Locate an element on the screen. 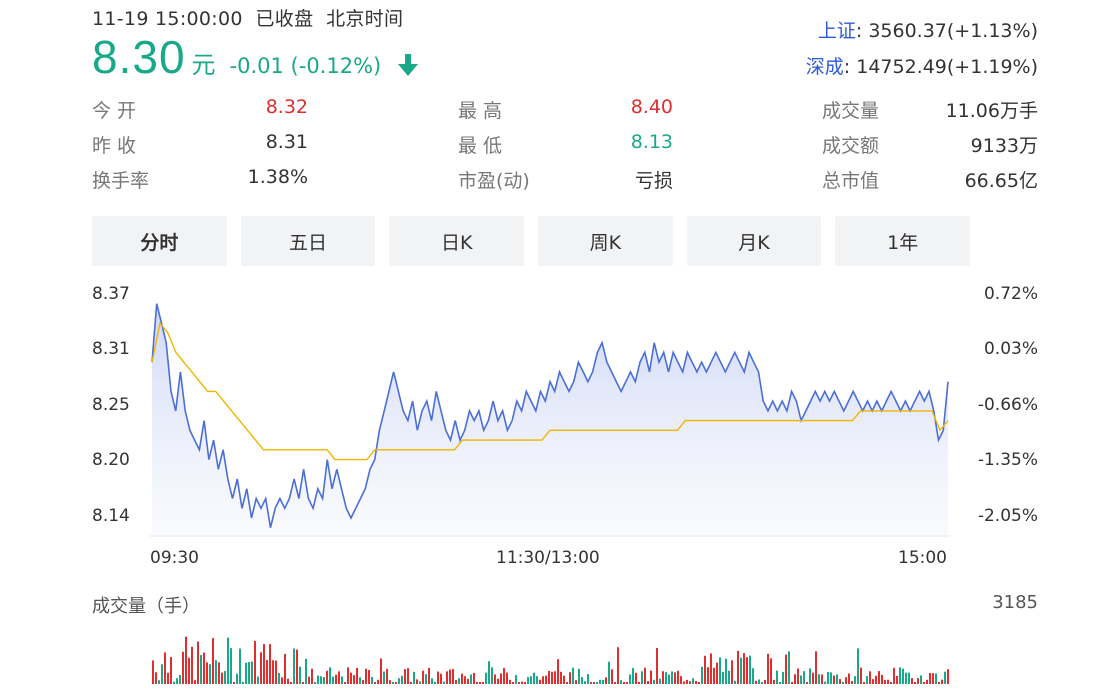  pe-label: 市盈(动) is located at coordinates (494, 181).